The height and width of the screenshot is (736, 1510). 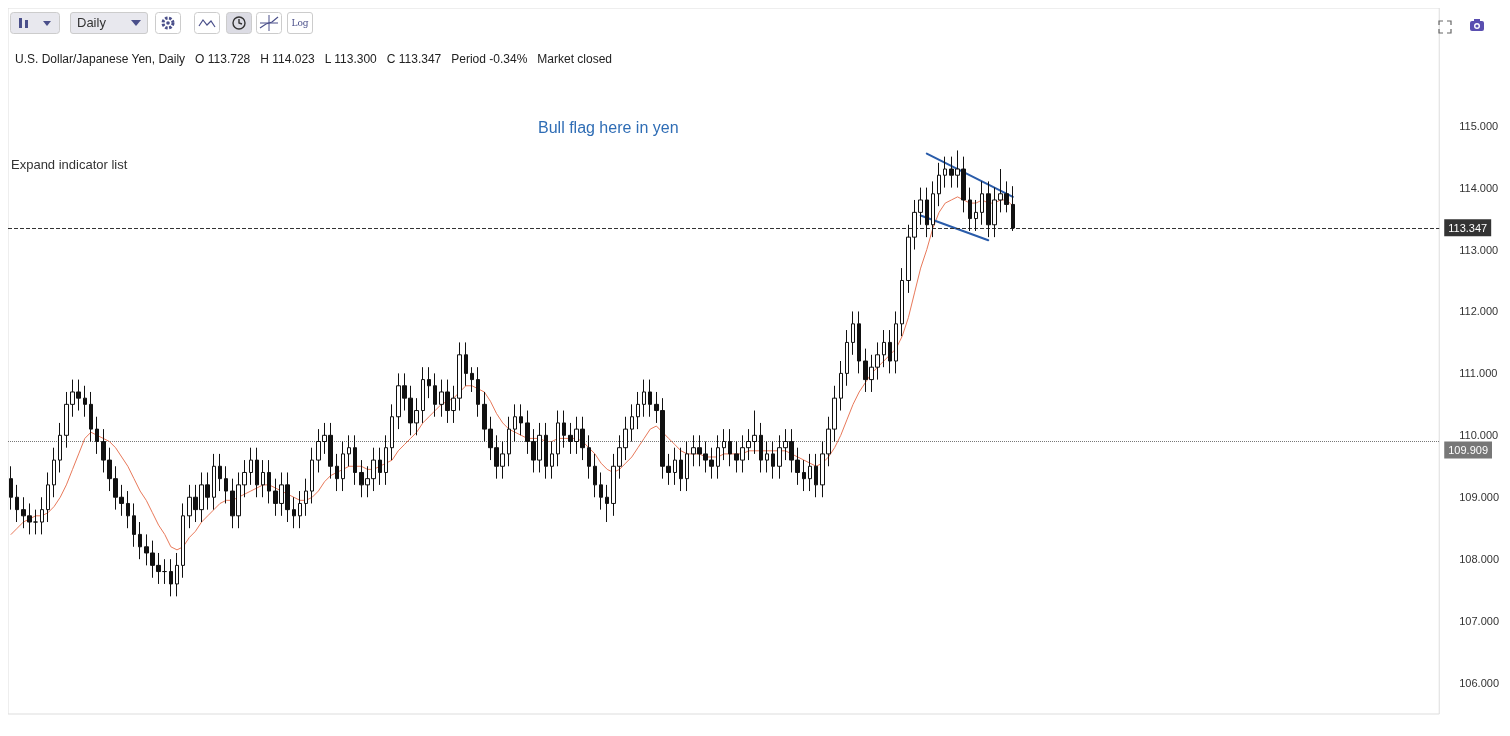 What do you see at coordinates (1479, 683) in the screenshot?
I see `y-tick-label: 106.000` at bounding box center [1479, 683].